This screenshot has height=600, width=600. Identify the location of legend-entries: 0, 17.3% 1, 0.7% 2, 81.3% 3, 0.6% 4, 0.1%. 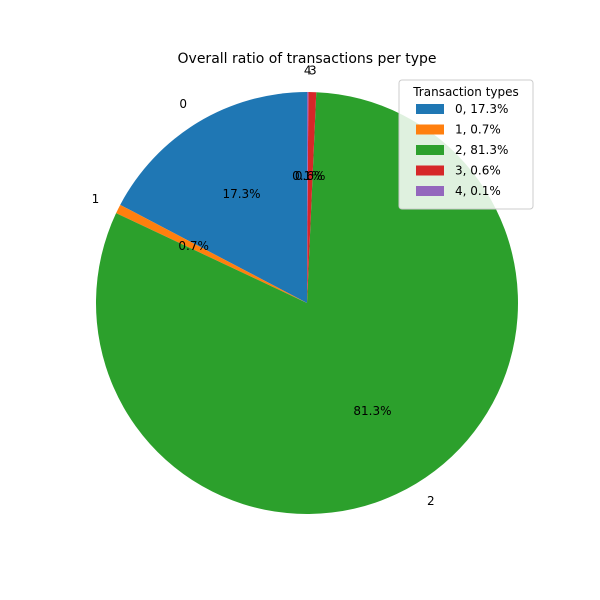
(462, 150).